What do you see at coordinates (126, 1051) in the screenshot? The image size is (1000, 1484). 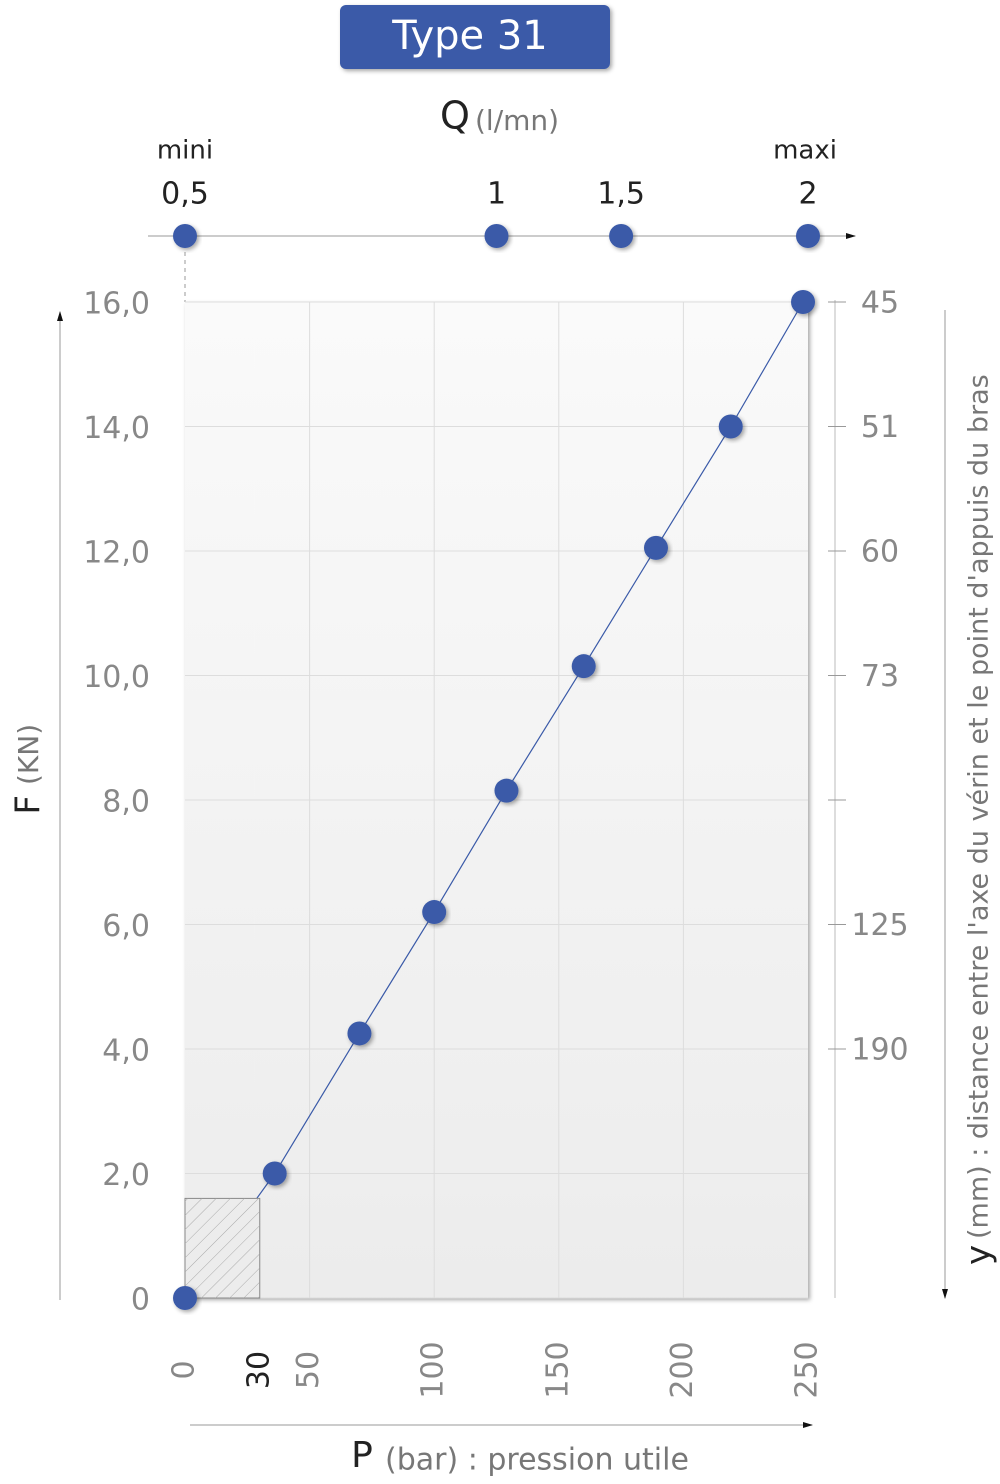 I see `y-tick-label: 4,0` at bounding box center [126, 1051].